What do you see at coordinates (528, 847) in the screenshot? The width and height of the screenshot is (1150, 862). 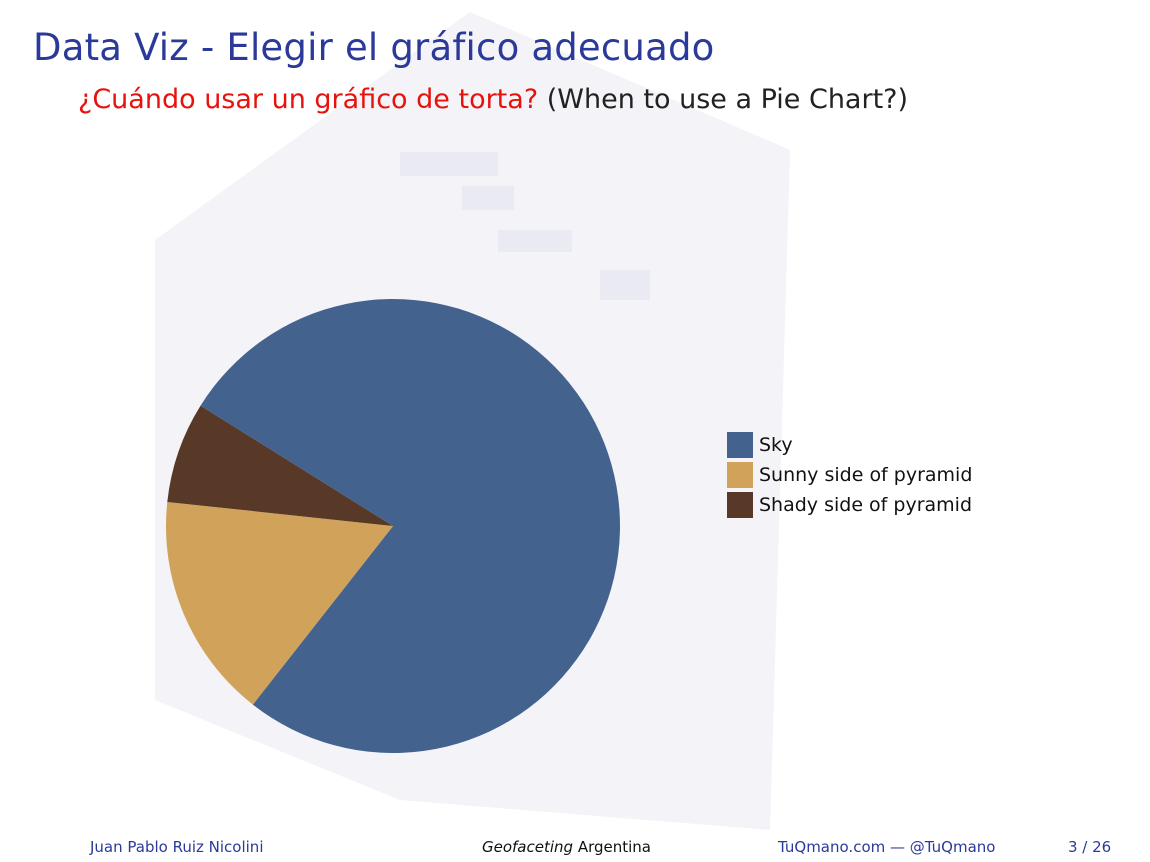 I see `footer-event-italic: Geofaceting` at bounding box center [528, 847].